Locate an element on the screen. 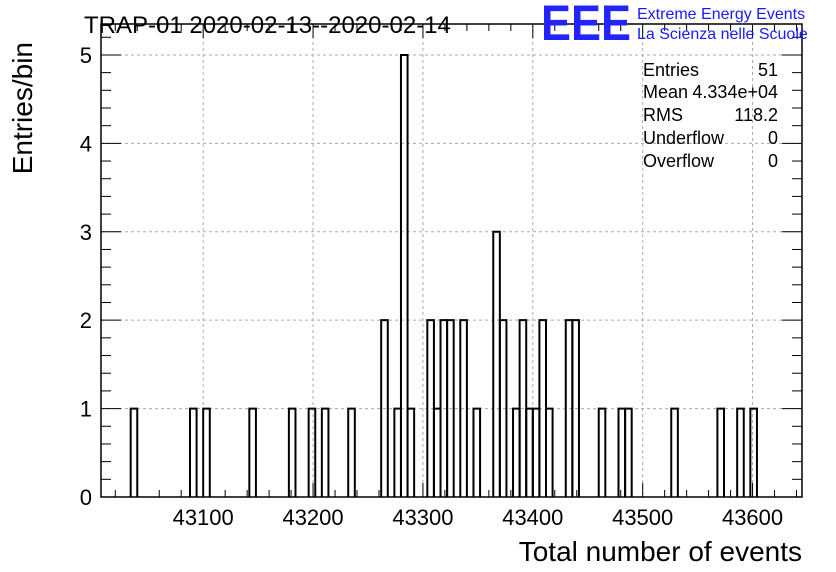 The width and height of the screenshot is (836, 572). chart-title: TRAP-01 2020-02-13--2020-02-14 is located at coordinates (267, 25).